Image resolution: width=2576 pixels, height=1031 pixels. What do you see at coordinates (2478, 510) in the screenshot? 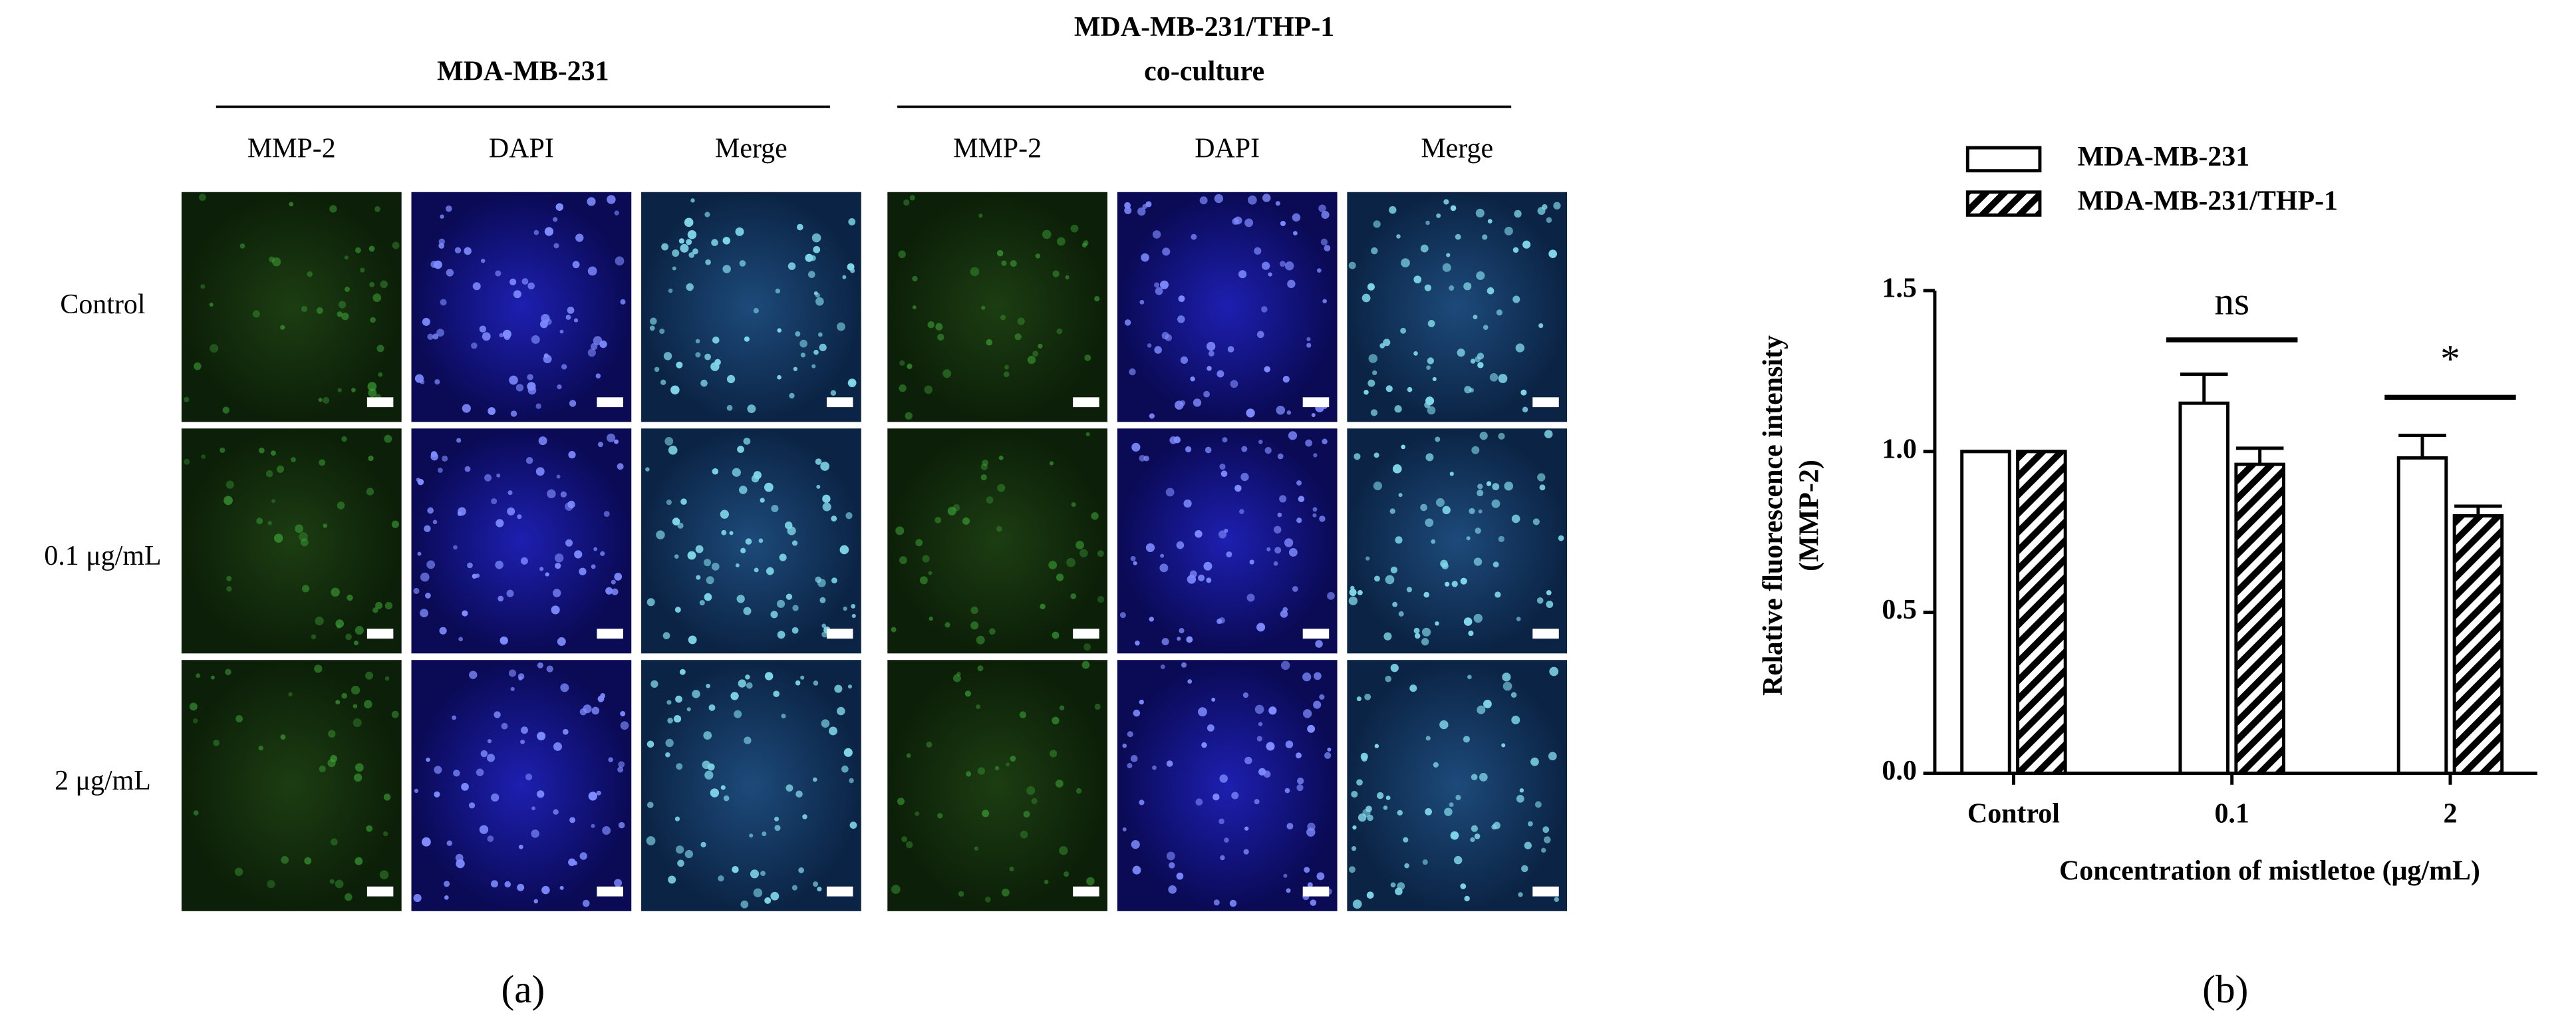
I see `error-bar` at bounding box center [2478, 510].